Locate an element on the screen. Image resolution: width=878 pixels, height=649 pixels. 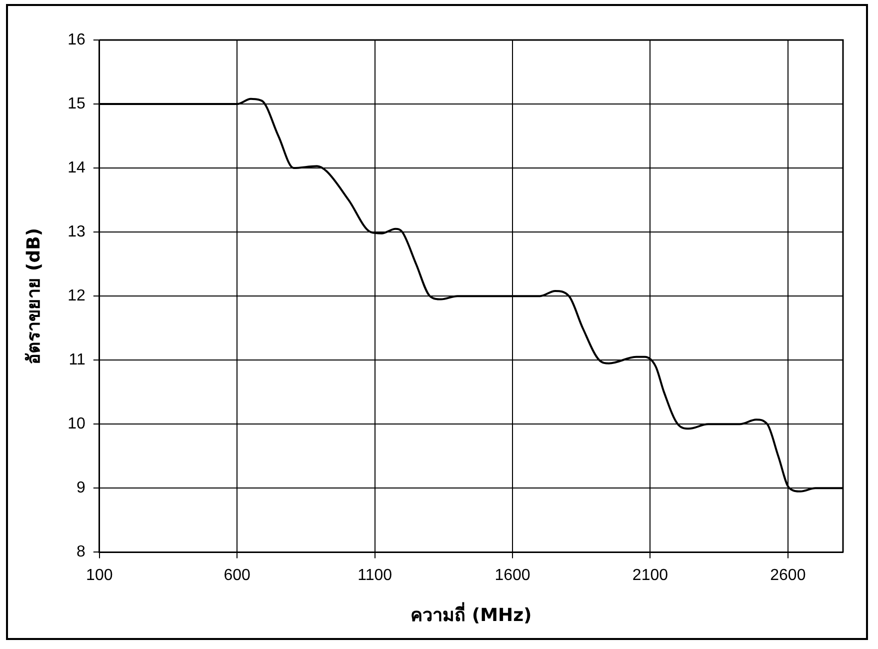
x-tick-label: 100 is located at coordinates (99, 575).